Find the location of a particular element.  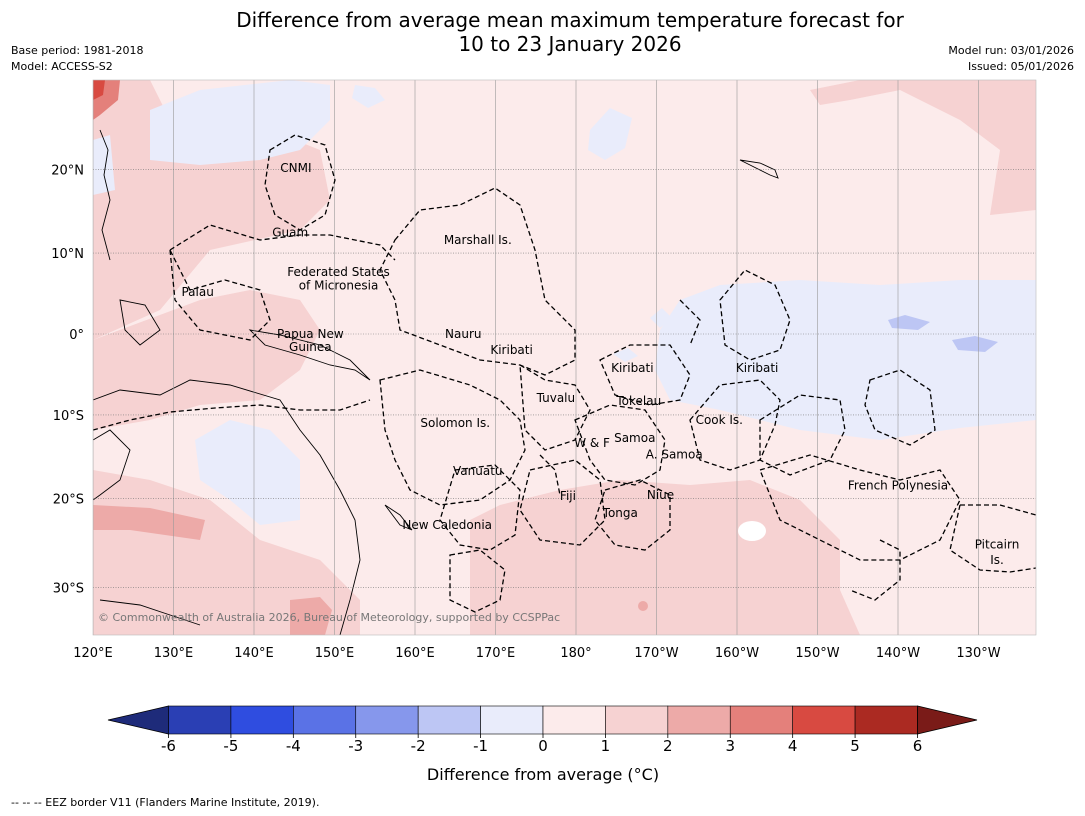

place-label: Tokelau is located at coordinates (638, 401).